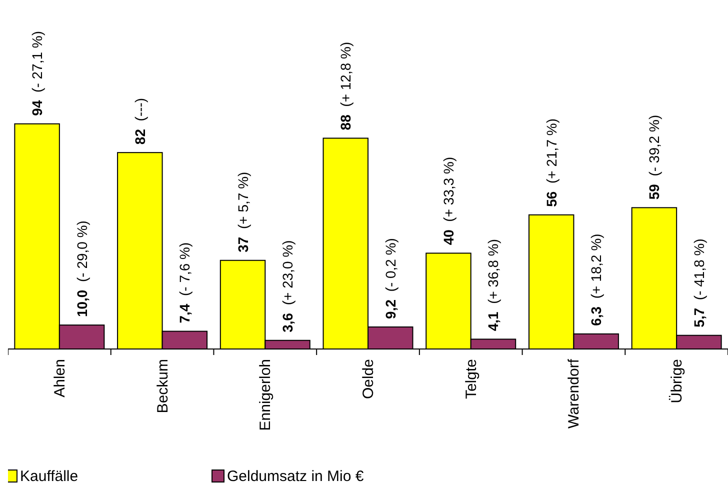 Image resolution: width=728 pixels, height=492 pixels. Describe the element at coordinates (368, 379) in the screenshot. I see `x-tick-label: Oelde` at that location.